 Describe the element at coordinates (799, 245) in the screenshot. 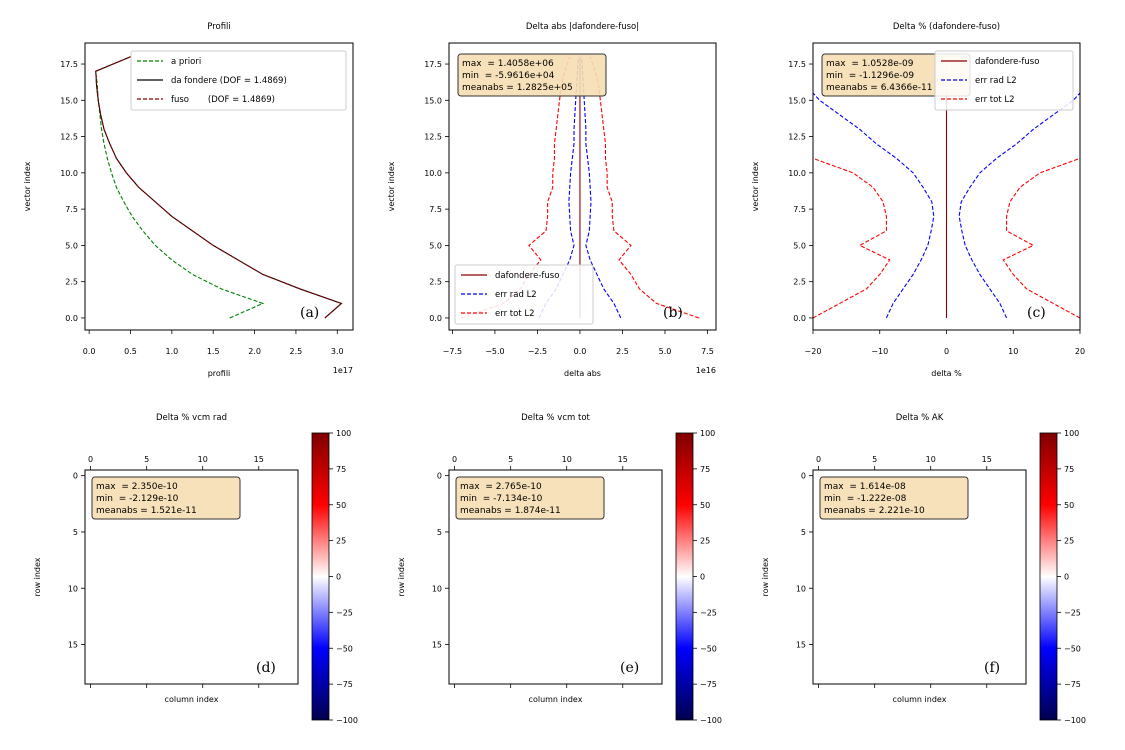

I see `y-tick-label: 5.0` at that location.